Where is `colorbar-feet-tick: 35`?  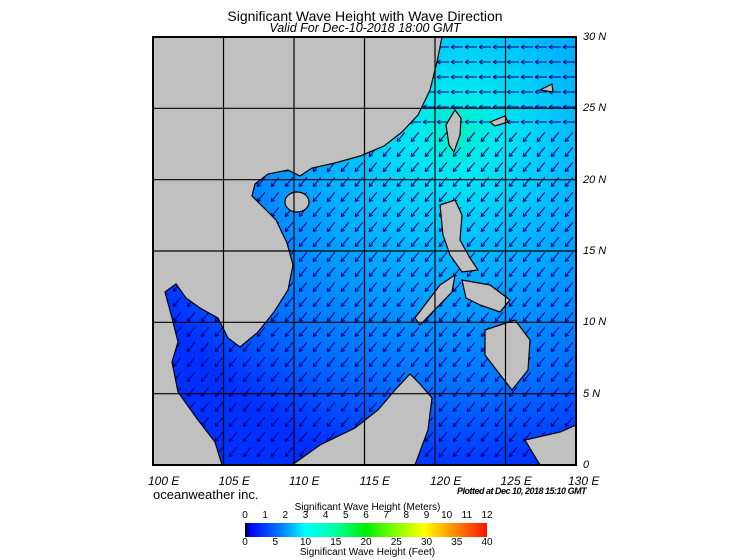
colorbar-feet-tick: 35 is located at coordinates (457, 542).